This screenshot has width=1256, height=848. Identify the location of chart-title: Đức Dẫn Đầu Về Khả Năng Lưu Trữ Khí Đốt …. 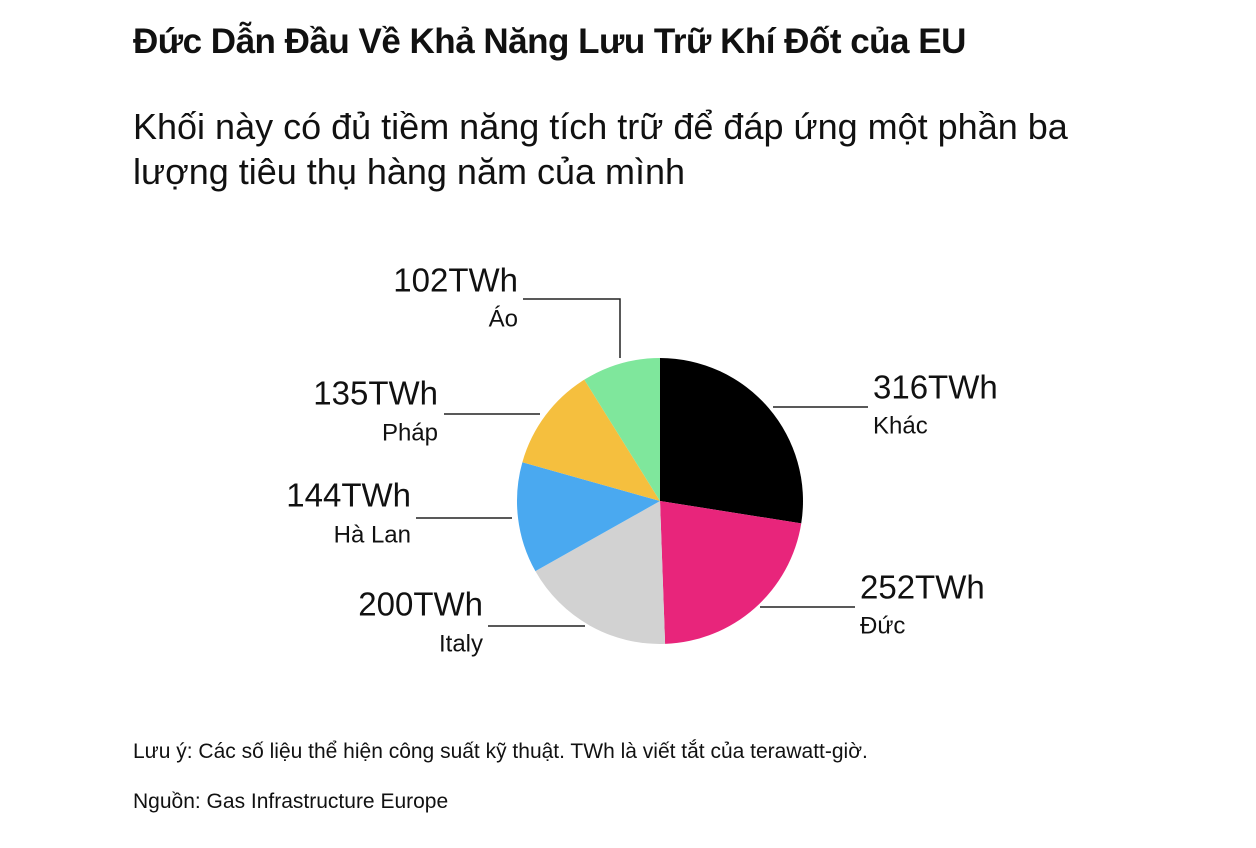
(549, 41).